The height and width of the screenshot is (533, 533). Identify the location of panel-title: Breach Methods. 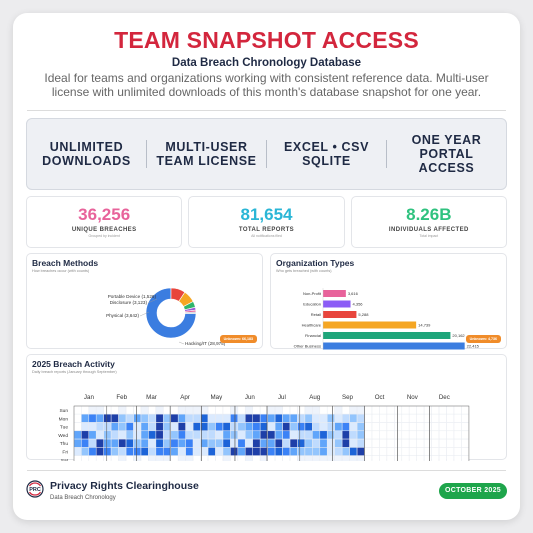
(65, 263).